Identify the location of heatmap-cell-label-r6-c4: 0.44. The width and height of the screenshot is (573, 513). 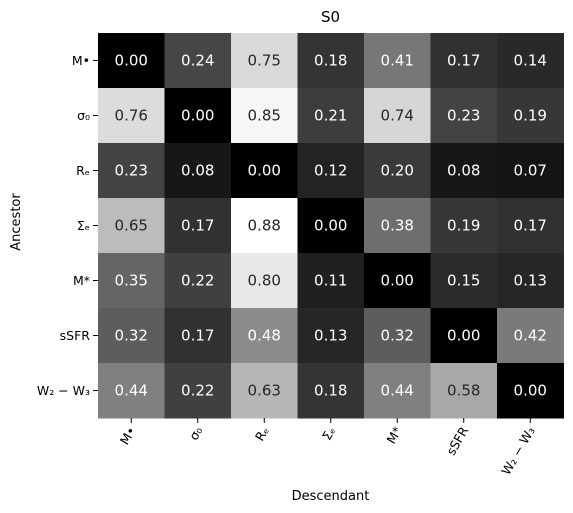
(397, 391).